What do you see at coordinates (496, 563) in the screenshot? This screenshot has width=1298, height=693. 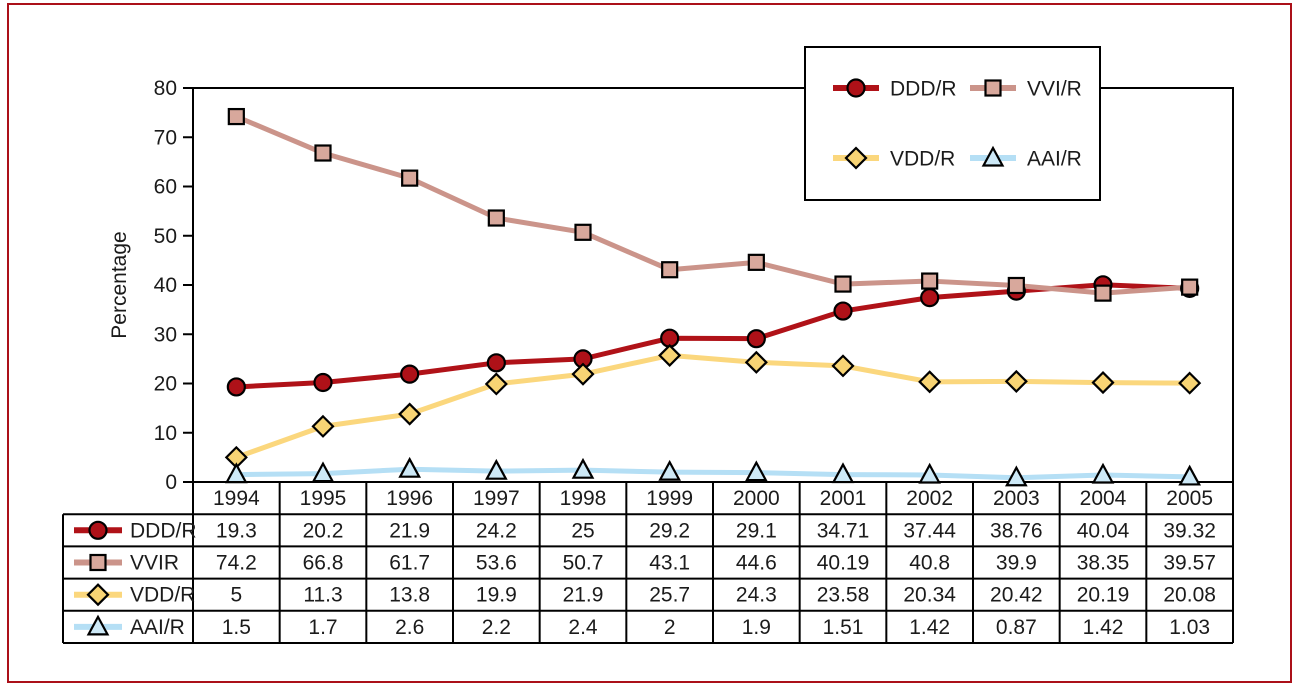 I see `table-cell-value: 53.6` at bounding box center [496, 563].